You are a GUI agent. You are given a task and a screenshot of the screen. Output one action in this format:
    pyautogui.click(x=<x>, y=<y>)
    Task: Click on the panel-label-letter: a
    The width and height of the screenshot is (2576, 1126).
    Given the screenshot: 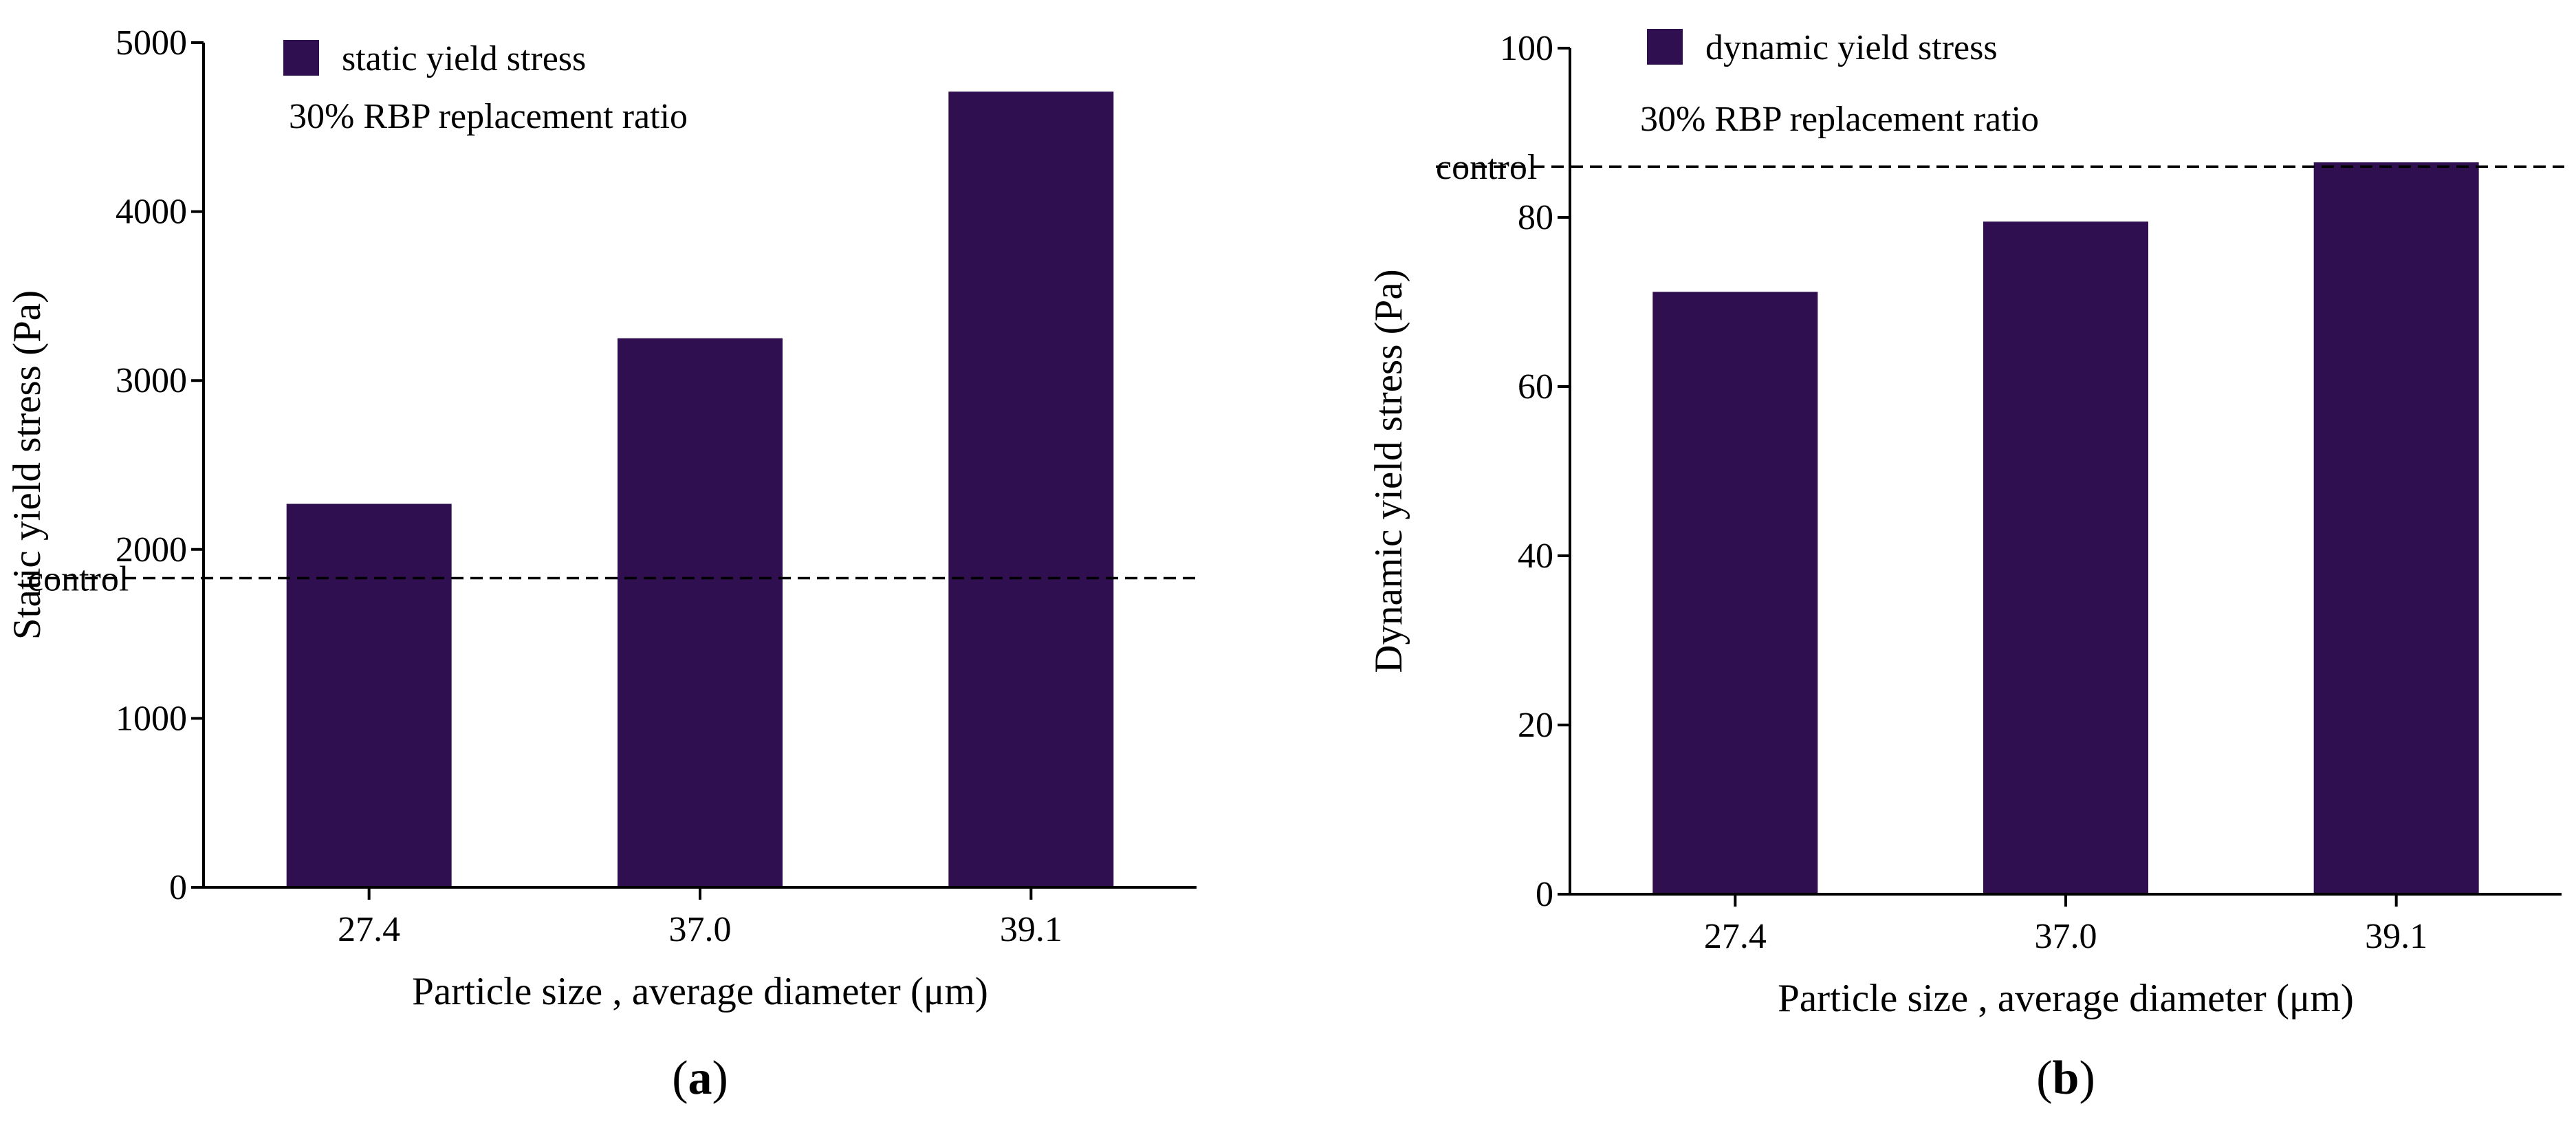 What is the action you would take?
    pyautogui.click(x=700, y=1078)
    